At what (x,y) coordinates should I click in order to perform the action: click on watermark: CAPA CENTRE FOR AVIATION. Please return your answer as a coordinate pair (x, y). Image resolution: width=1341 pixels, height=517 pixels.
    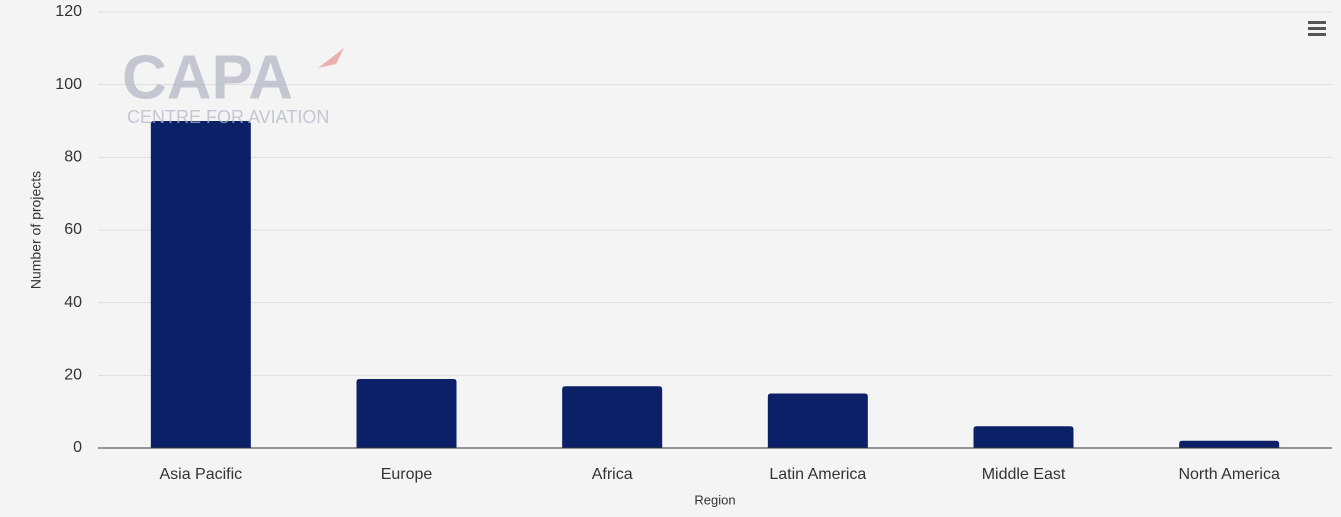
    Looking at the image, I should click on (233, 85).